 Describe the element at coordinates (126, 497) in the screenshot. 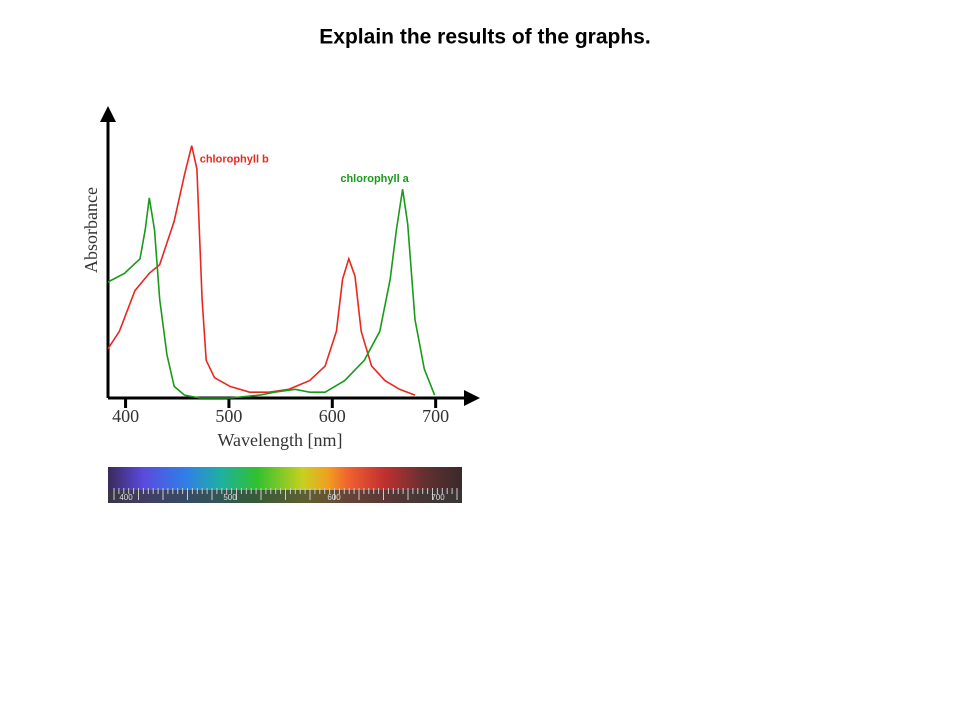

I see `spectrum-label: 400` at that location.